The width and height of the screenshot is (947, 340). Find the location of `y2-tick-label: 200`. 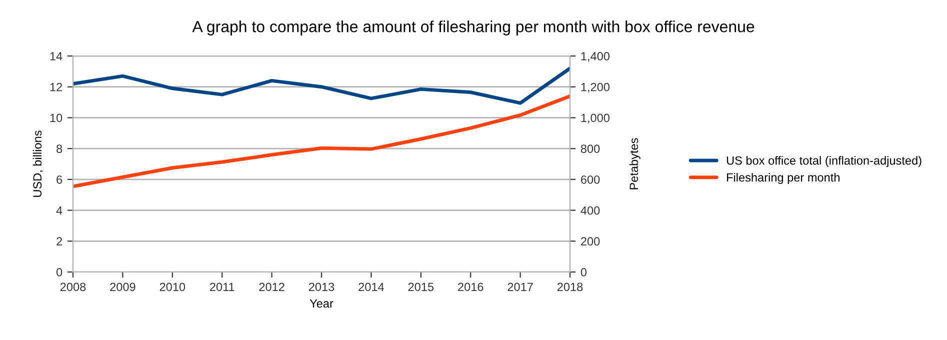

y2-tick-label: 200 is located at coordinates (590, 241).